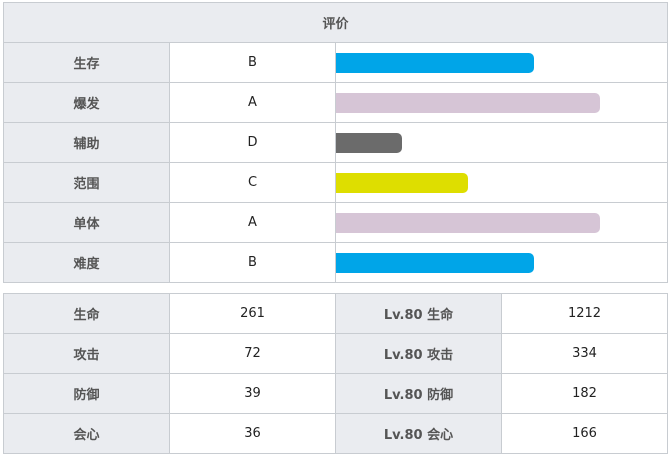 This screenshot has height=456, width=671. Describe the element at coordinates (252, 353) in the screenshot. I see `stat-value: 72` at that location.